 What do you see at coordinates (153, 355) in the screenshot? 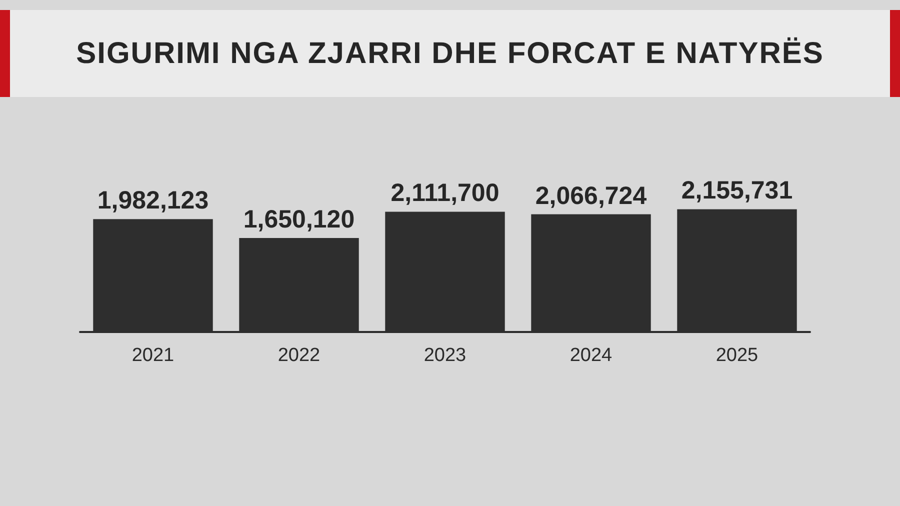
I see `x-tick-label: 2021` at bounding box center [153, 355].